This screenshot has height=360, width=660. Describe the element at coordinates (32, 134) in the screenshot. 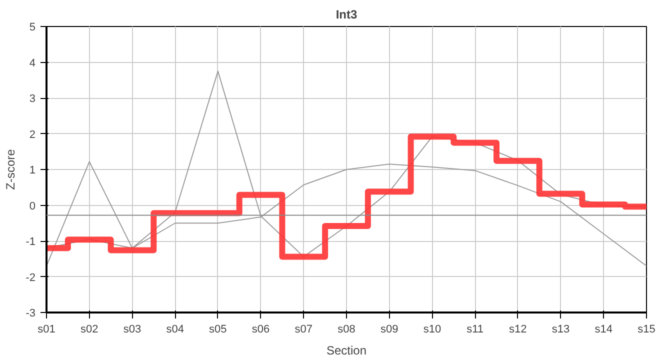

I see `y-tick-label: 2` at that location.